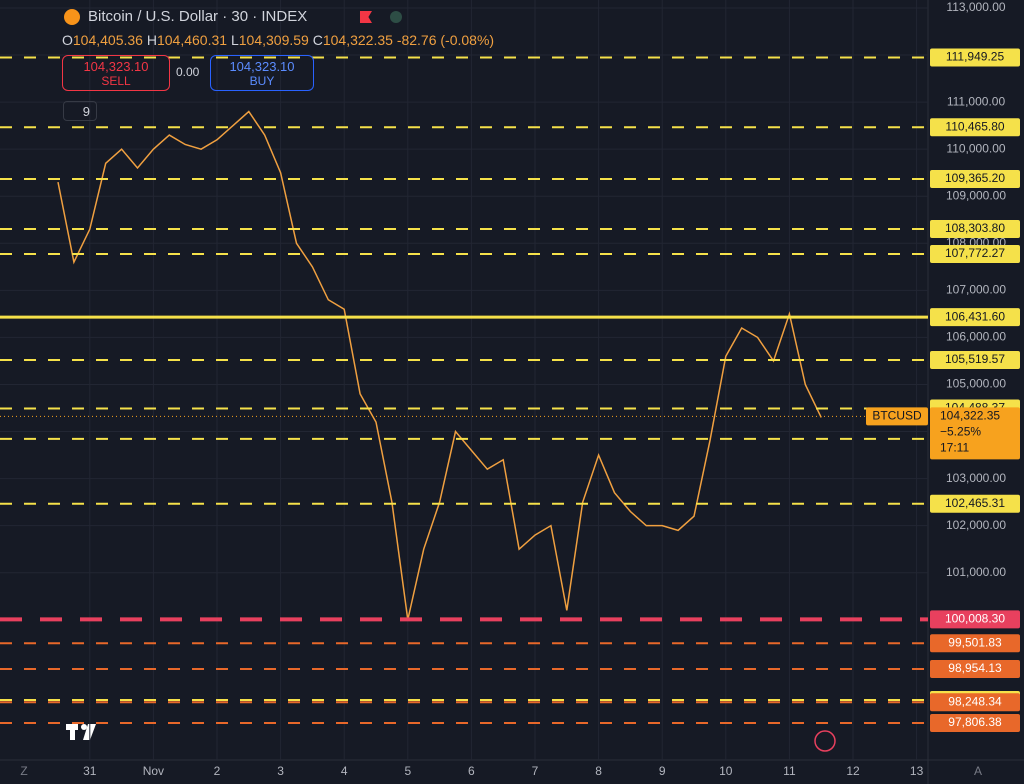  I want to click on sell-label: SELL, so click(116, 81).